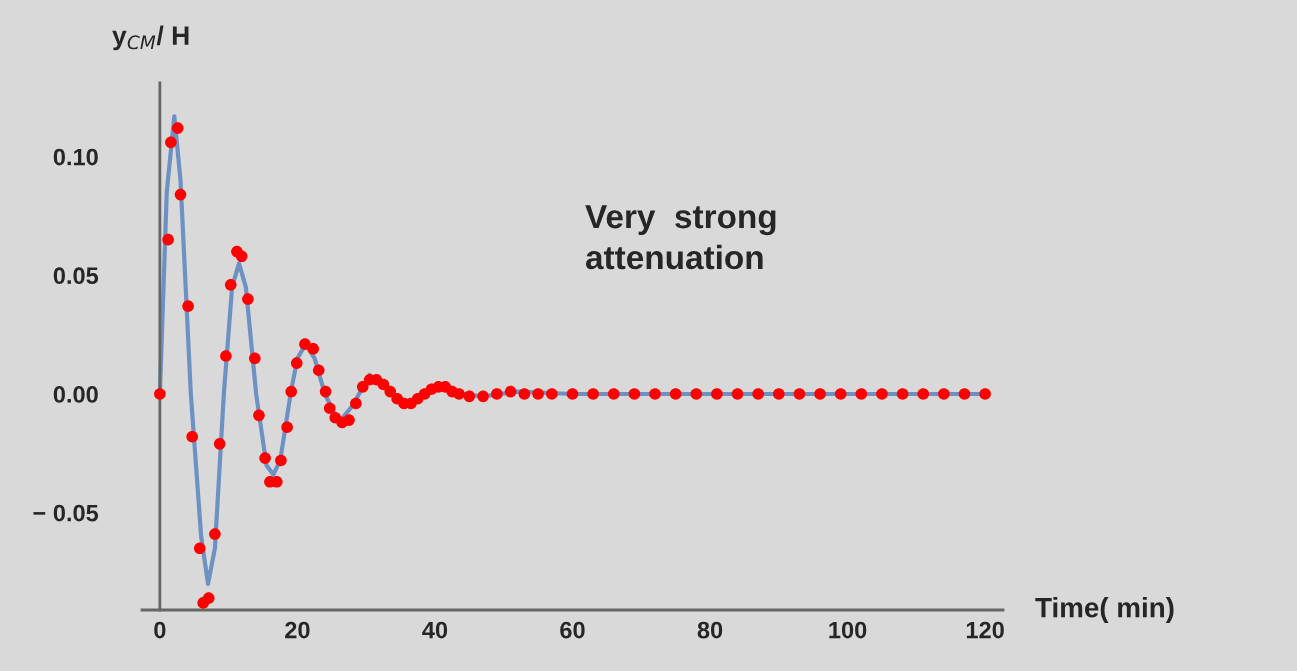 Image resolution: width=1297 pixels, height=671 pixels. What do you see at coordinates (435, 630) in the screenshot?
I see `x-tick-label: 40` at bounding box center [435, 630].